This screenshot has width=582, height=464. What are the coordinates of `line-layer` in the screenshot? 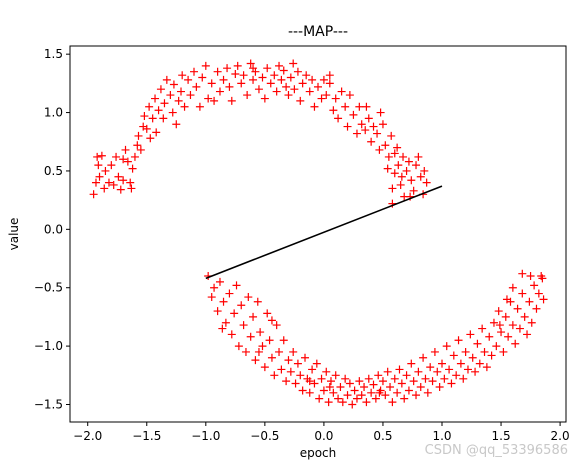 It's located at (324, 232).